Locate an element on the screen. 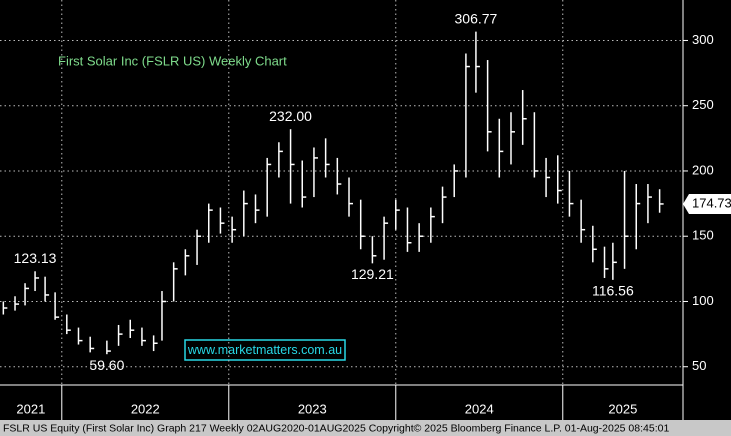  annotation: 123.13 is located at coordinates (35, 258).